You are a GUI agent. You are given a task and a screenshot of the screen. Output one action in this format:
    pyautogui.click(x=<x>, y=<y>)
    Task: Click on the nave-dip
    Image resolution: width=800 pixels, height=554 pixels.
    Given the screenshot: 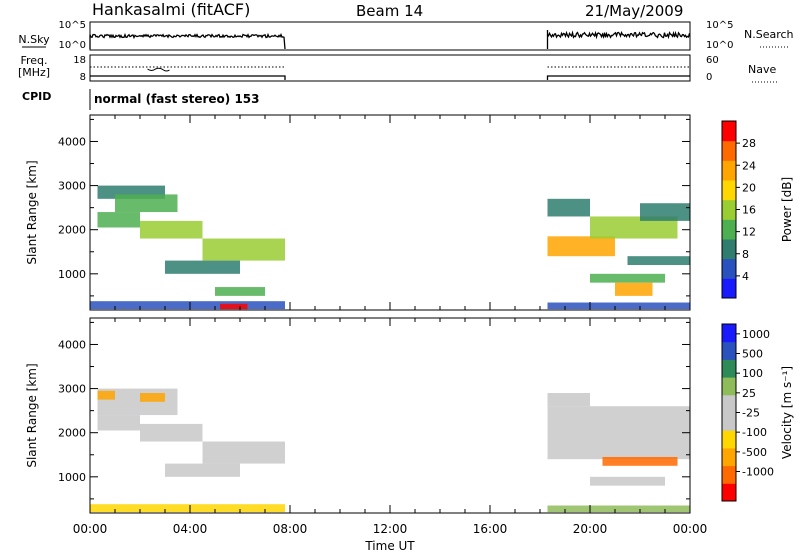 What is the action you would take?
    pyautogui.click(x=158, y=69)
    